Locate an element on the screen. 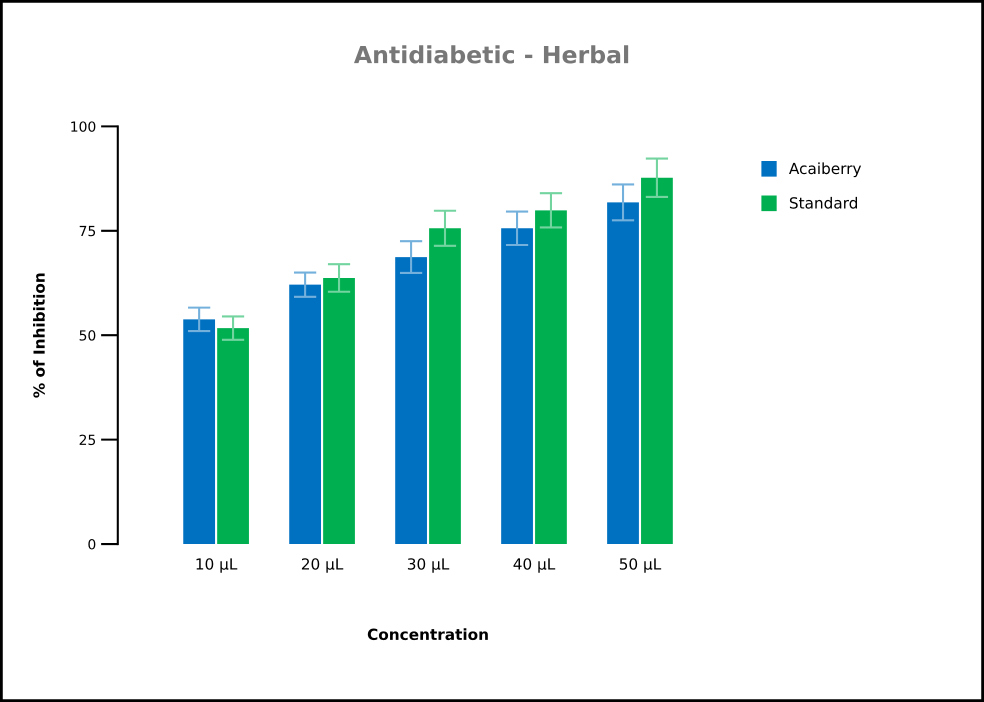 The width and height of the screenshot is (984, 702). x-tick-label: 30 µL is located at coordinates (429, 565).